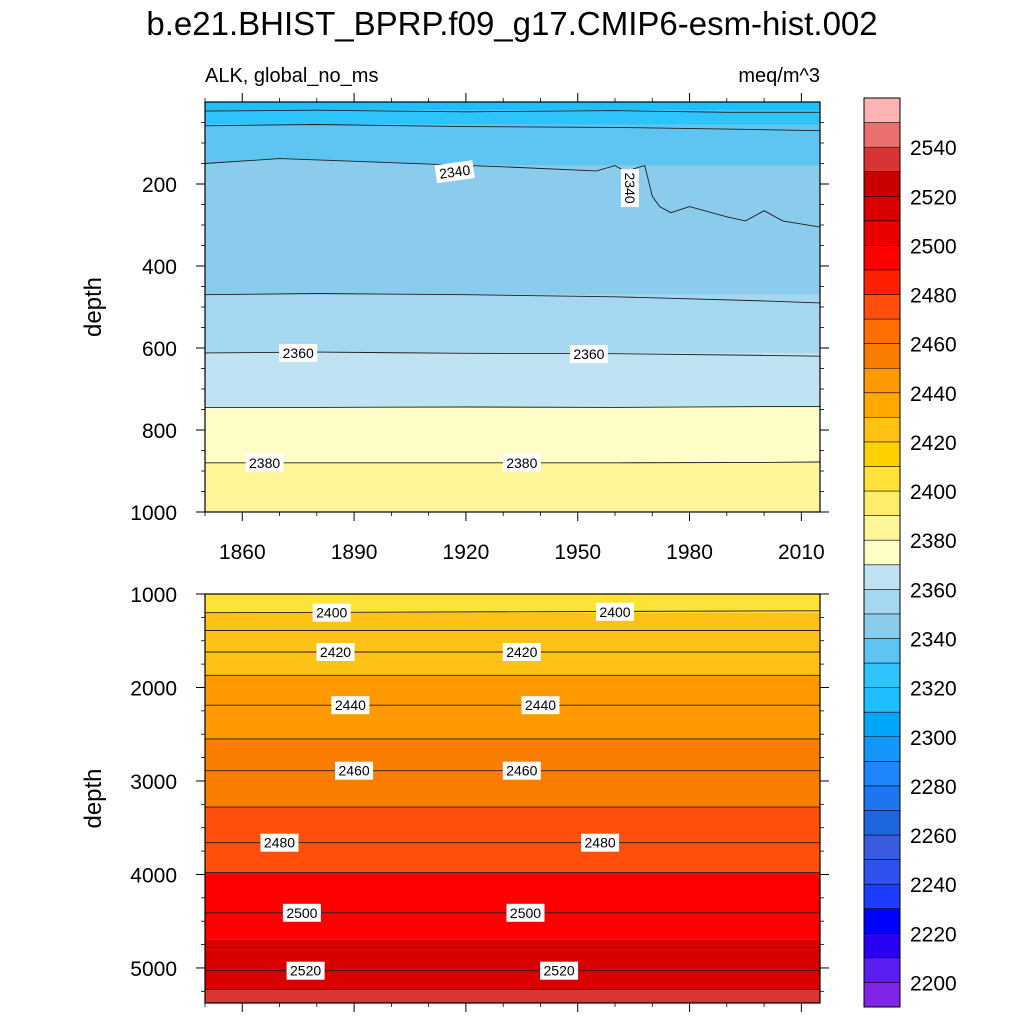 This screenshot has height=1024, width=1024. I want to click on contour-label: 2420, so click(521, 652).